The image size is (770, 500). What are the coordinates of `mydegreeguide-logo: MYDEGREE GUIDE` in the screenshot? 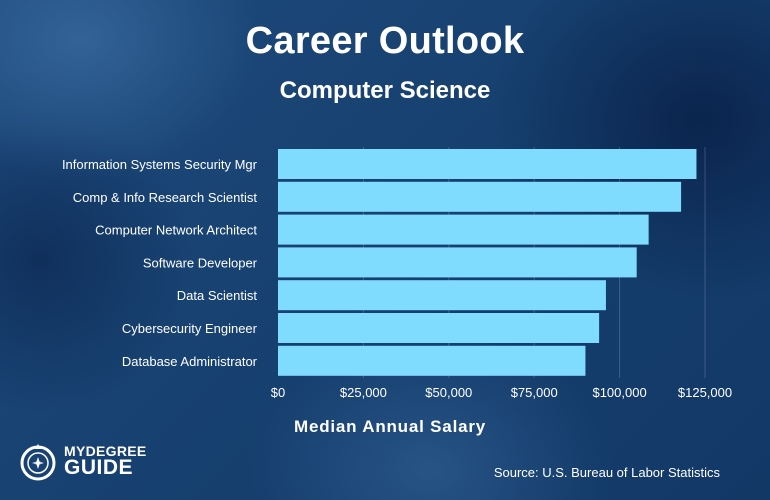 It's located at (85, 462).